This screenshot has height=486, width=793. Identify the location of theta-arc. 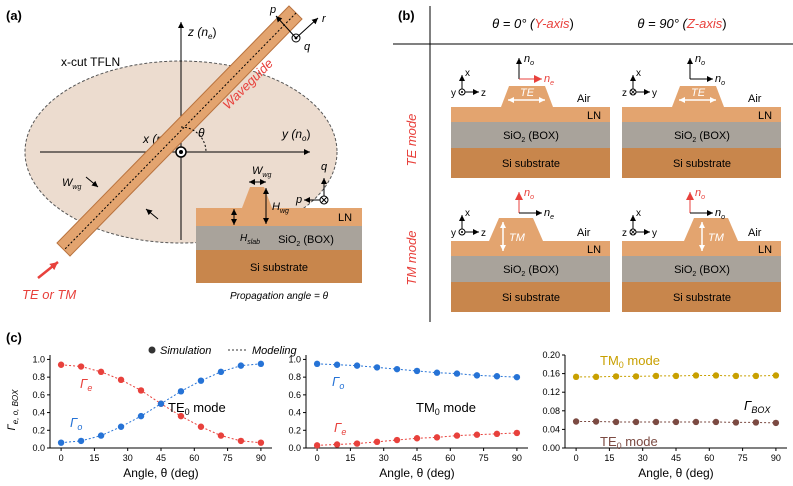
(193, 139).